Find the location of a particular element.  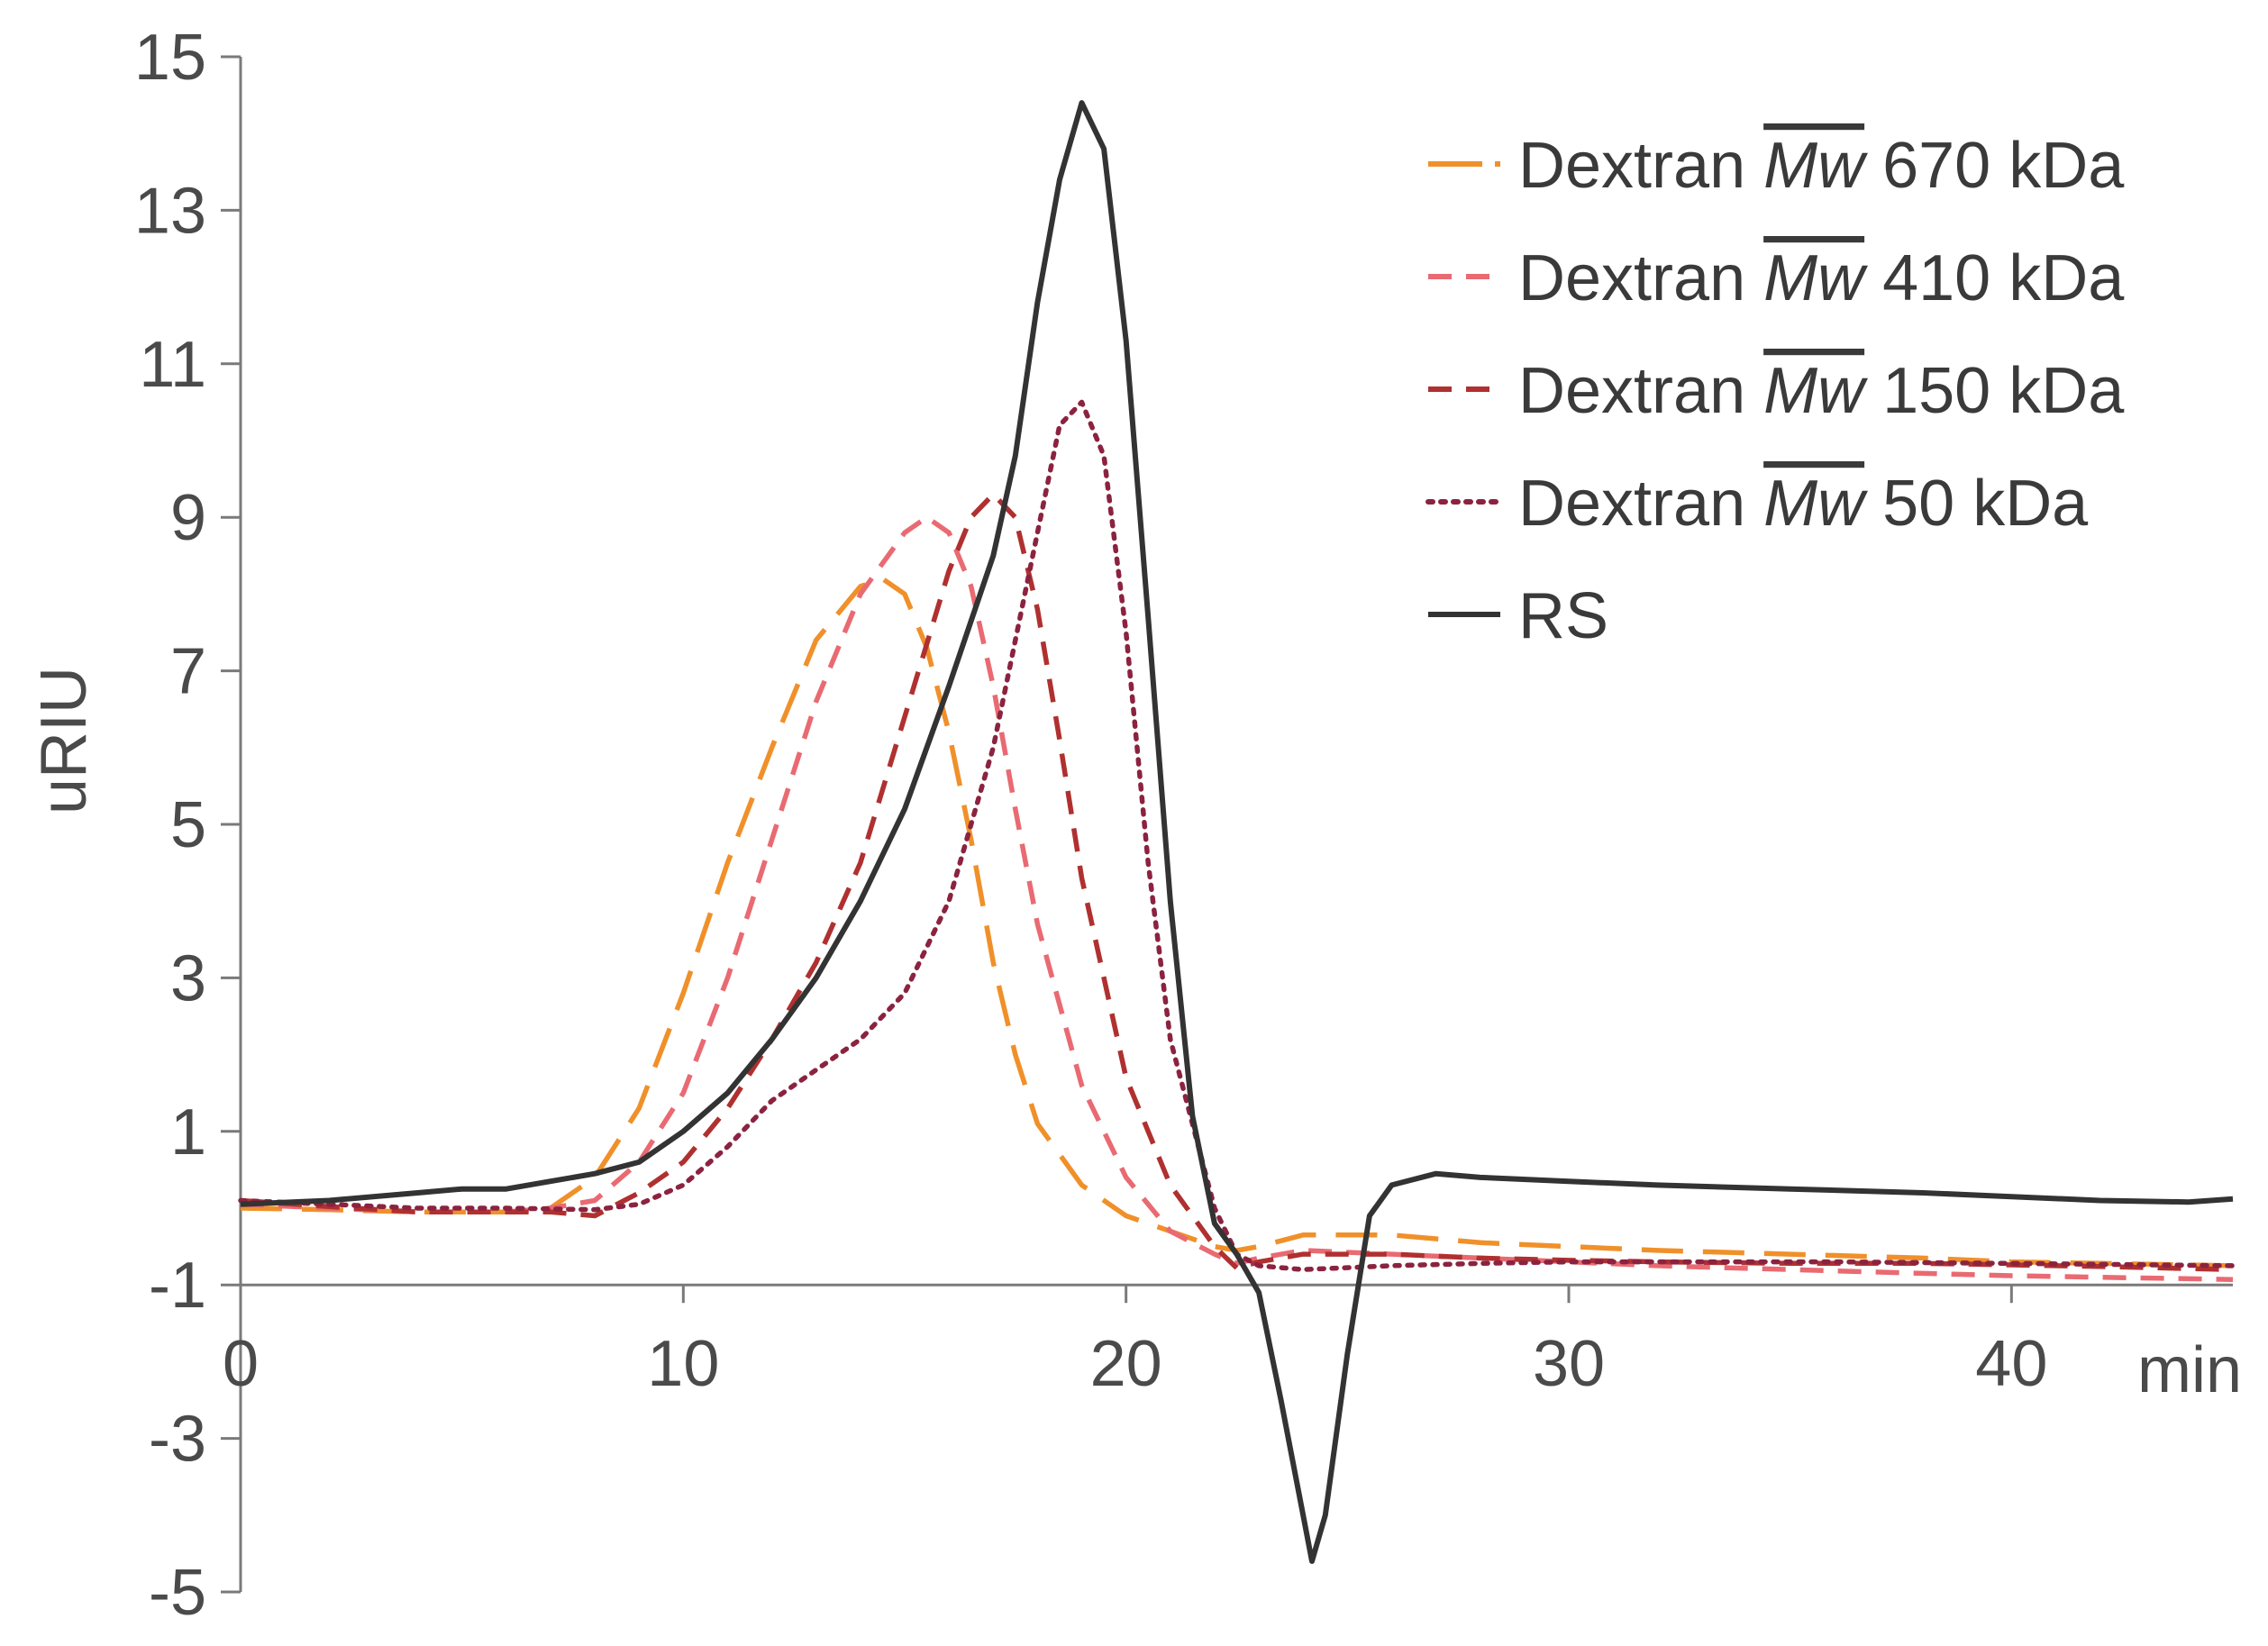

legend-label-suffix: 670 kDa is located at coordinates (1994, 166).